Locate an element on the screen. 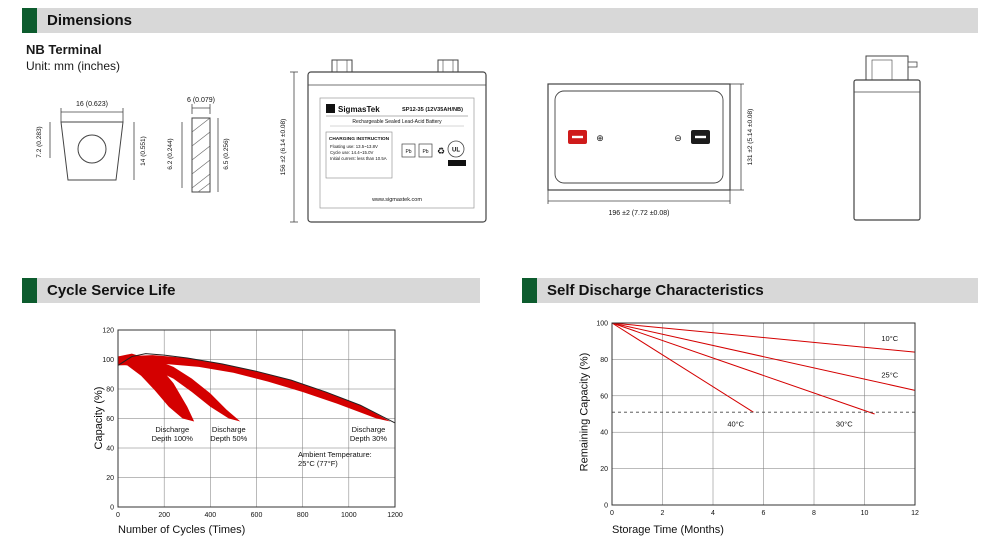  terminal-side-drawing: 6 (0.079) 6.2 (0.244) 6.5 (0.256) is located at coordinates (198, 145).